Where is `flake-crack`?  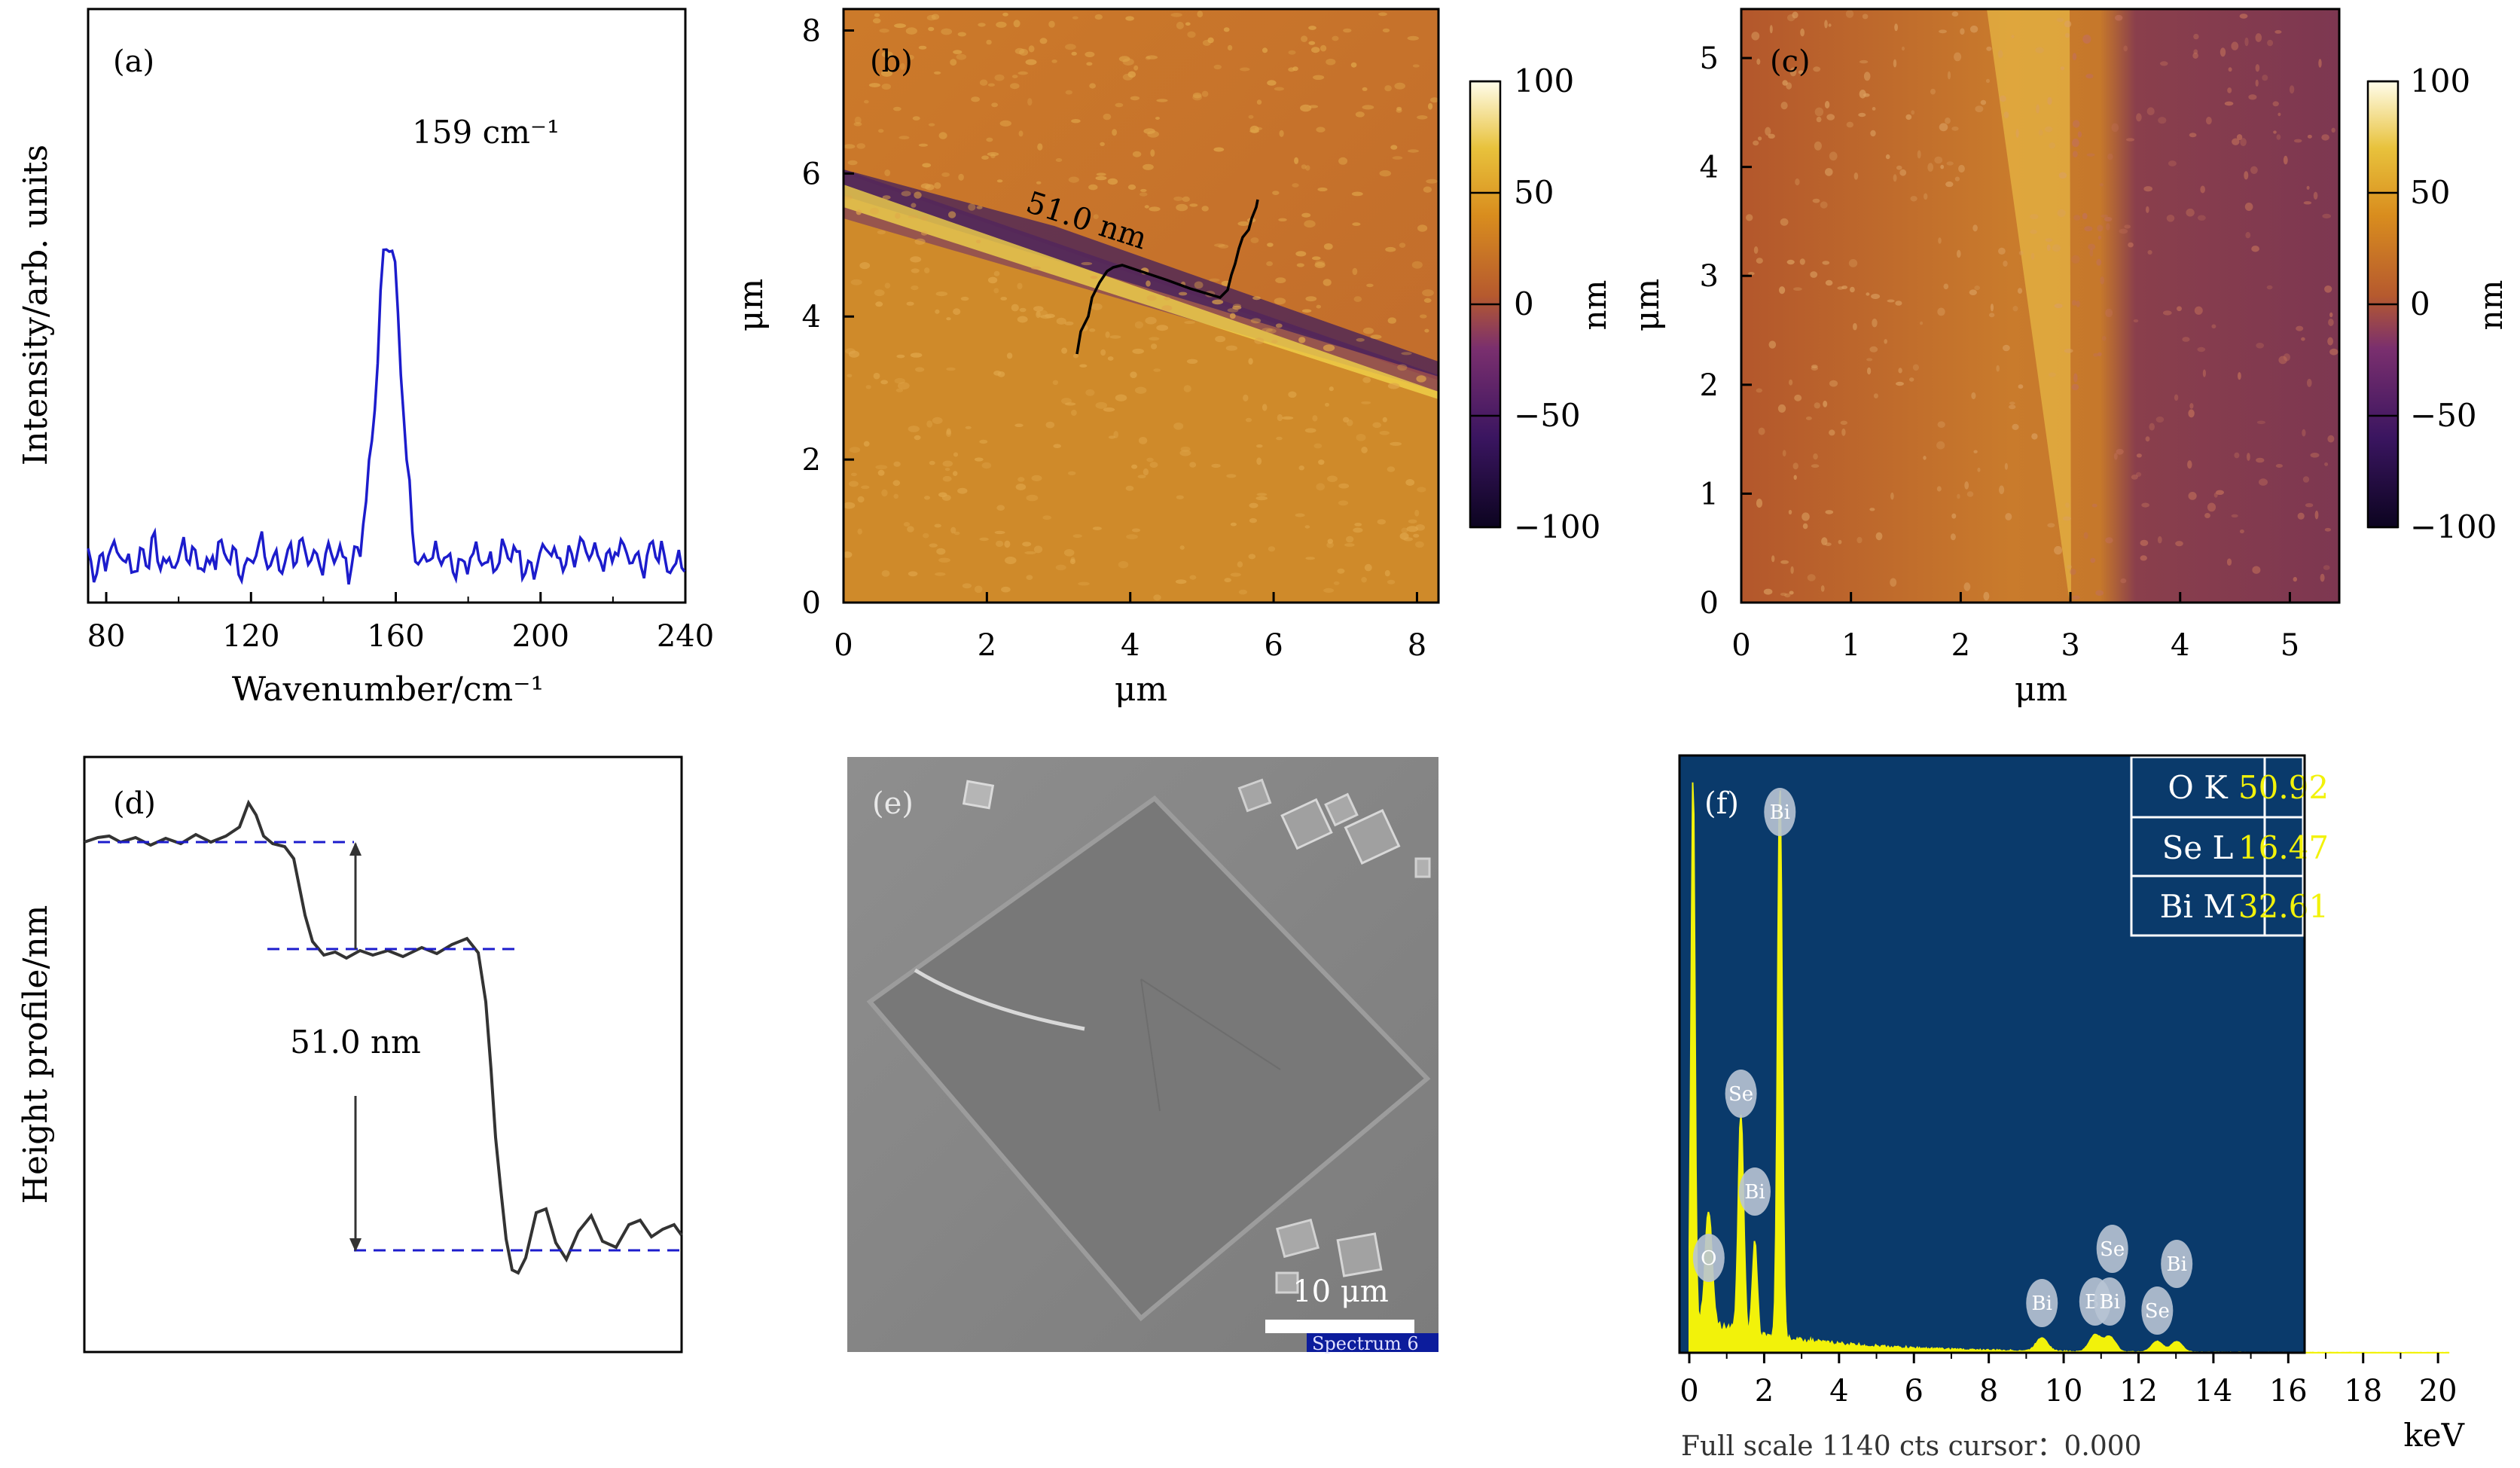
flake-crack is located at coordinates (1150, 1045).